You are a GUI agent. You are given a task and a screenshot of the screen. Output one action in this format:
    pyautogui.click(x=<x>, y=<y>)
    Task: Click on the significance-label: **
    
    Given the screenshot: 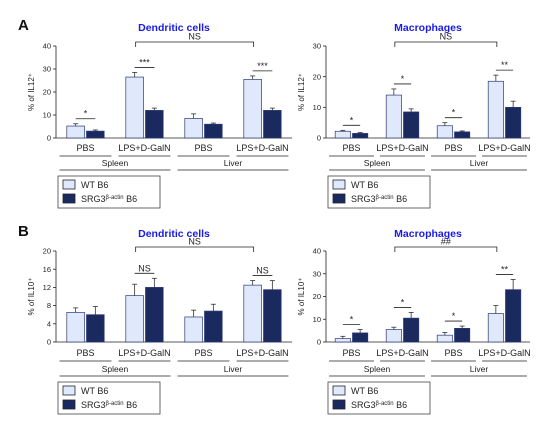 What is the action you would take?
    pyautogui.click(x=505, y=269)
    